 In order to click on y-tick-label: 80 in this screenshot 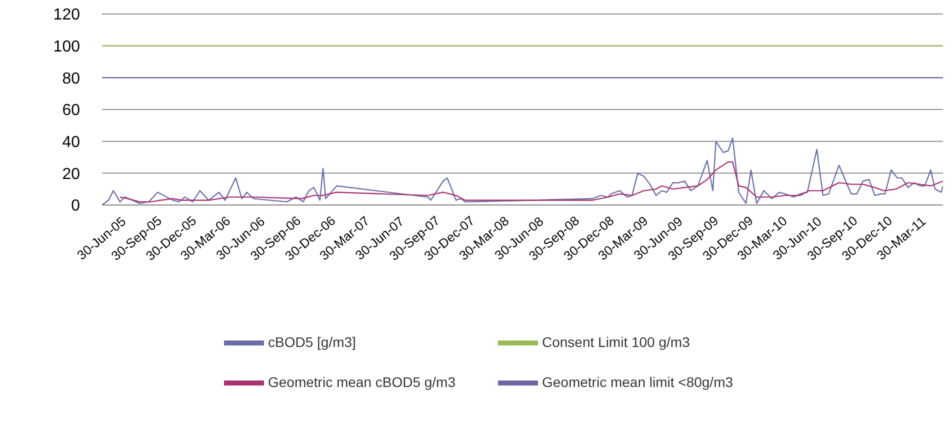, I will do `click(71, 79)`.